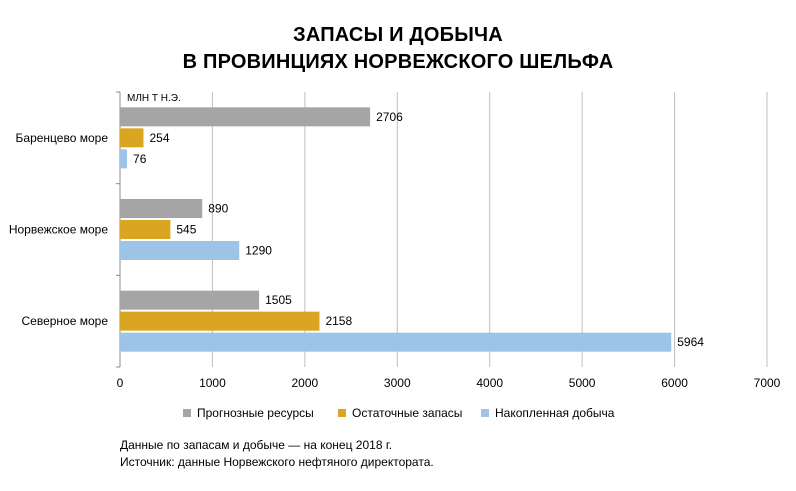 This screenshot has width=796, height=491. I want to click on data-label: 1290, so click(258, 251).